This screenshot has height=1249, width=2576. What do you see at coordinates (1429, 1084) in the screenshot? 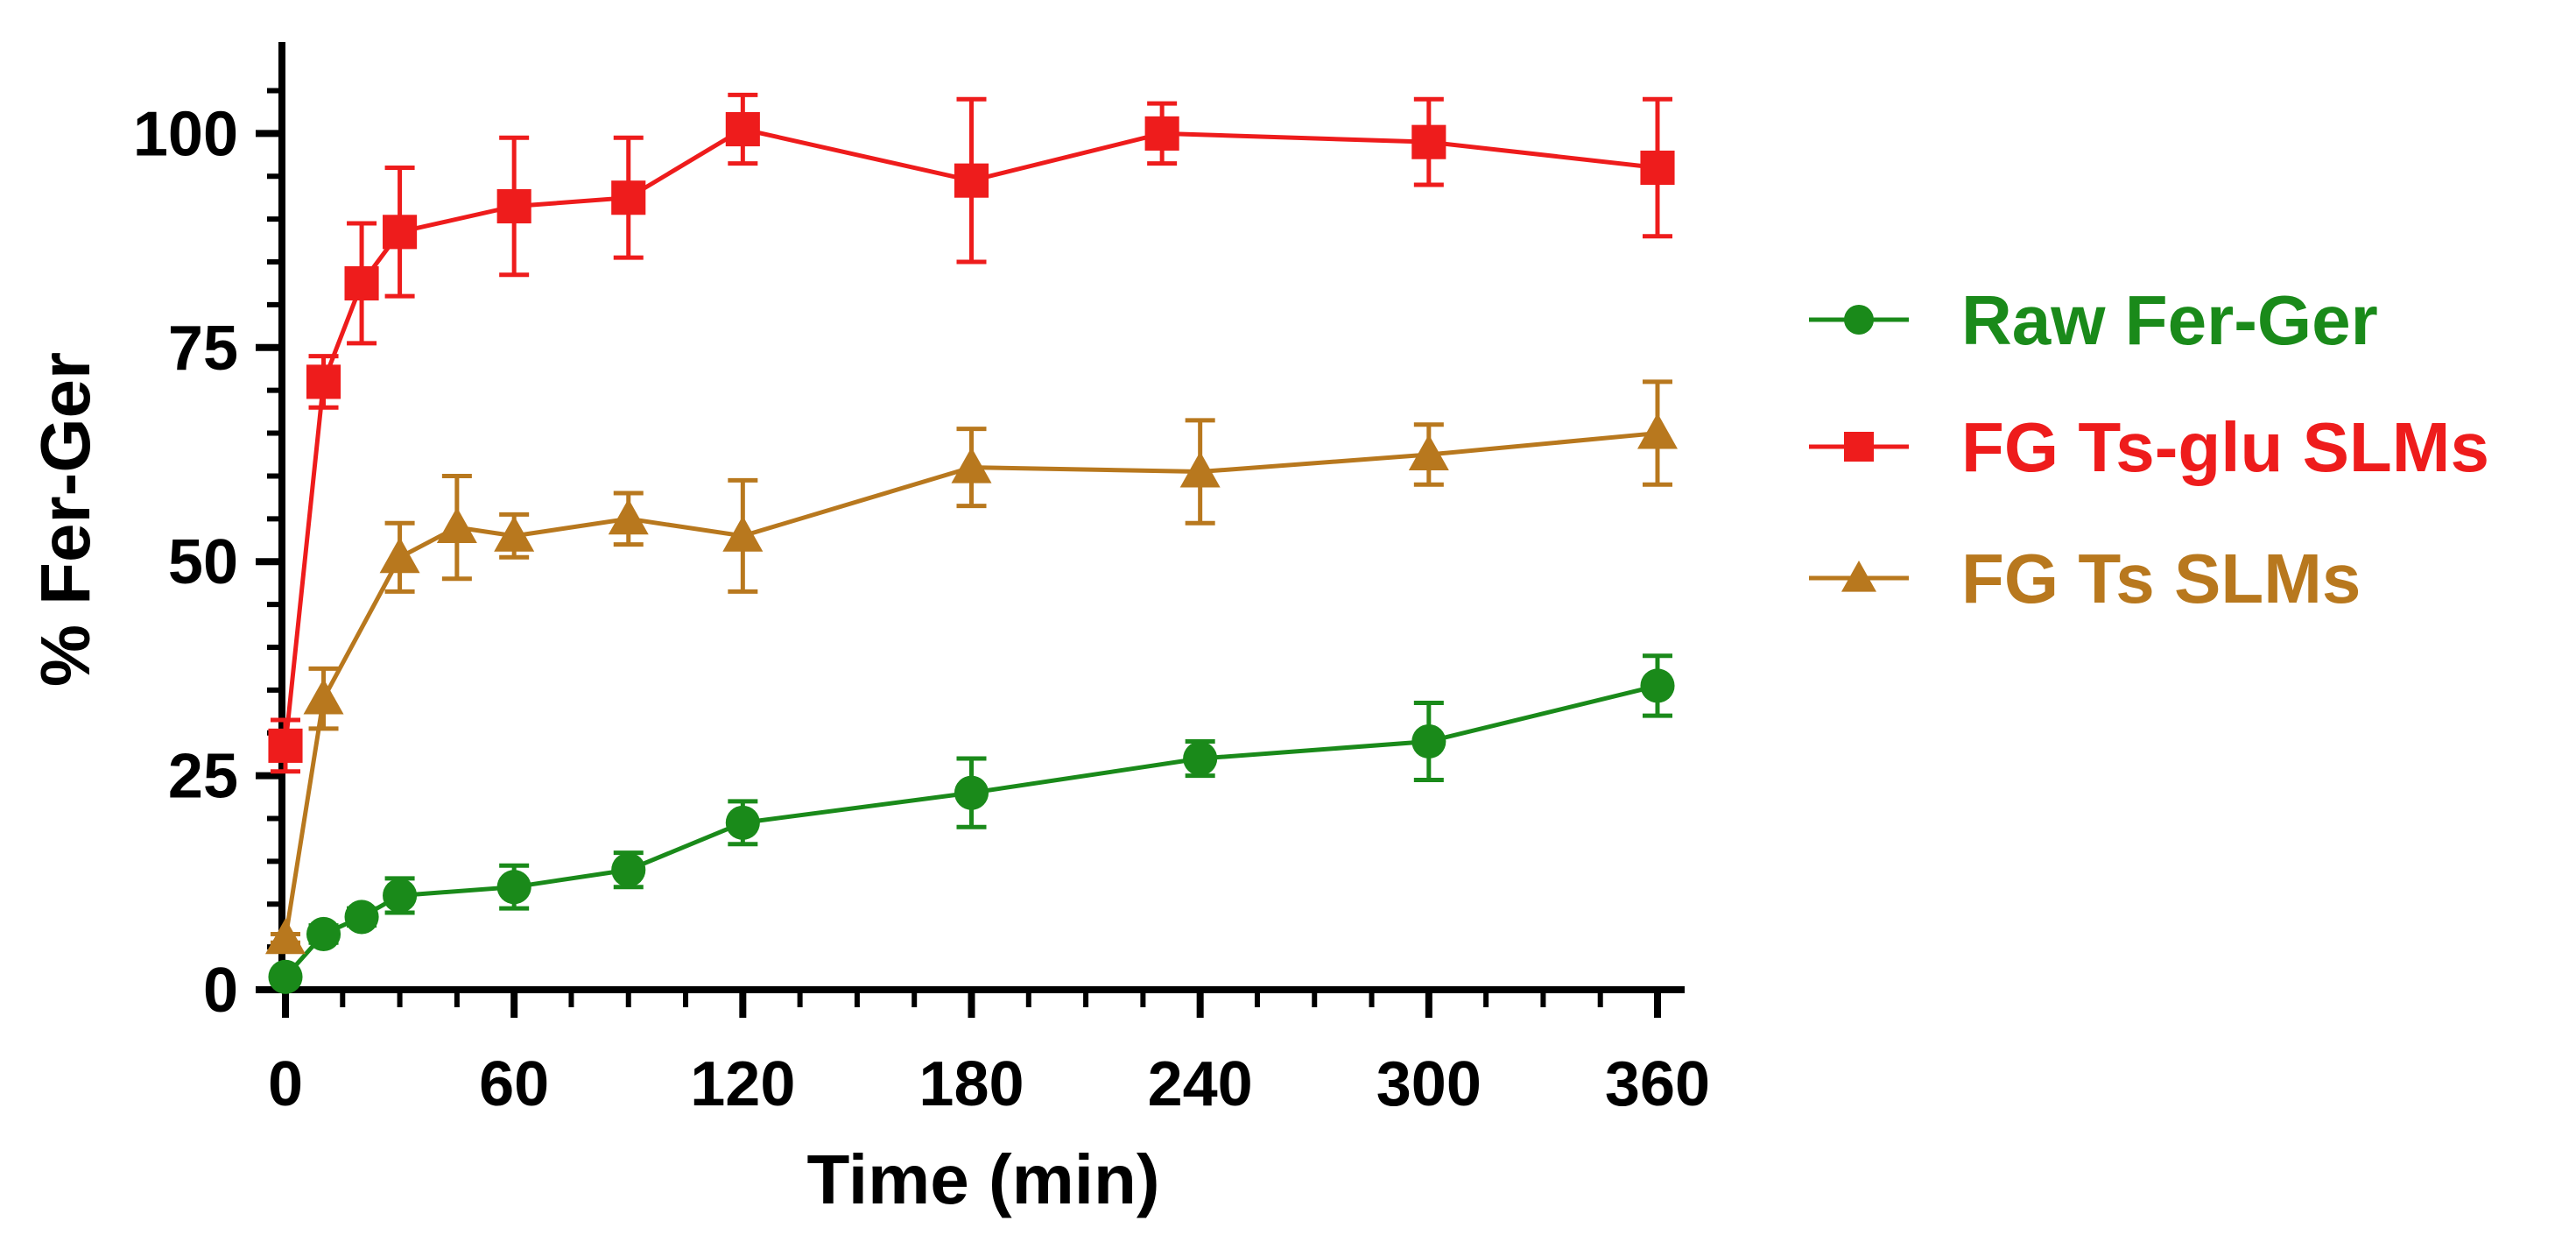
I see `x-tick-label: 300` at bounding box center [1429, 1084].